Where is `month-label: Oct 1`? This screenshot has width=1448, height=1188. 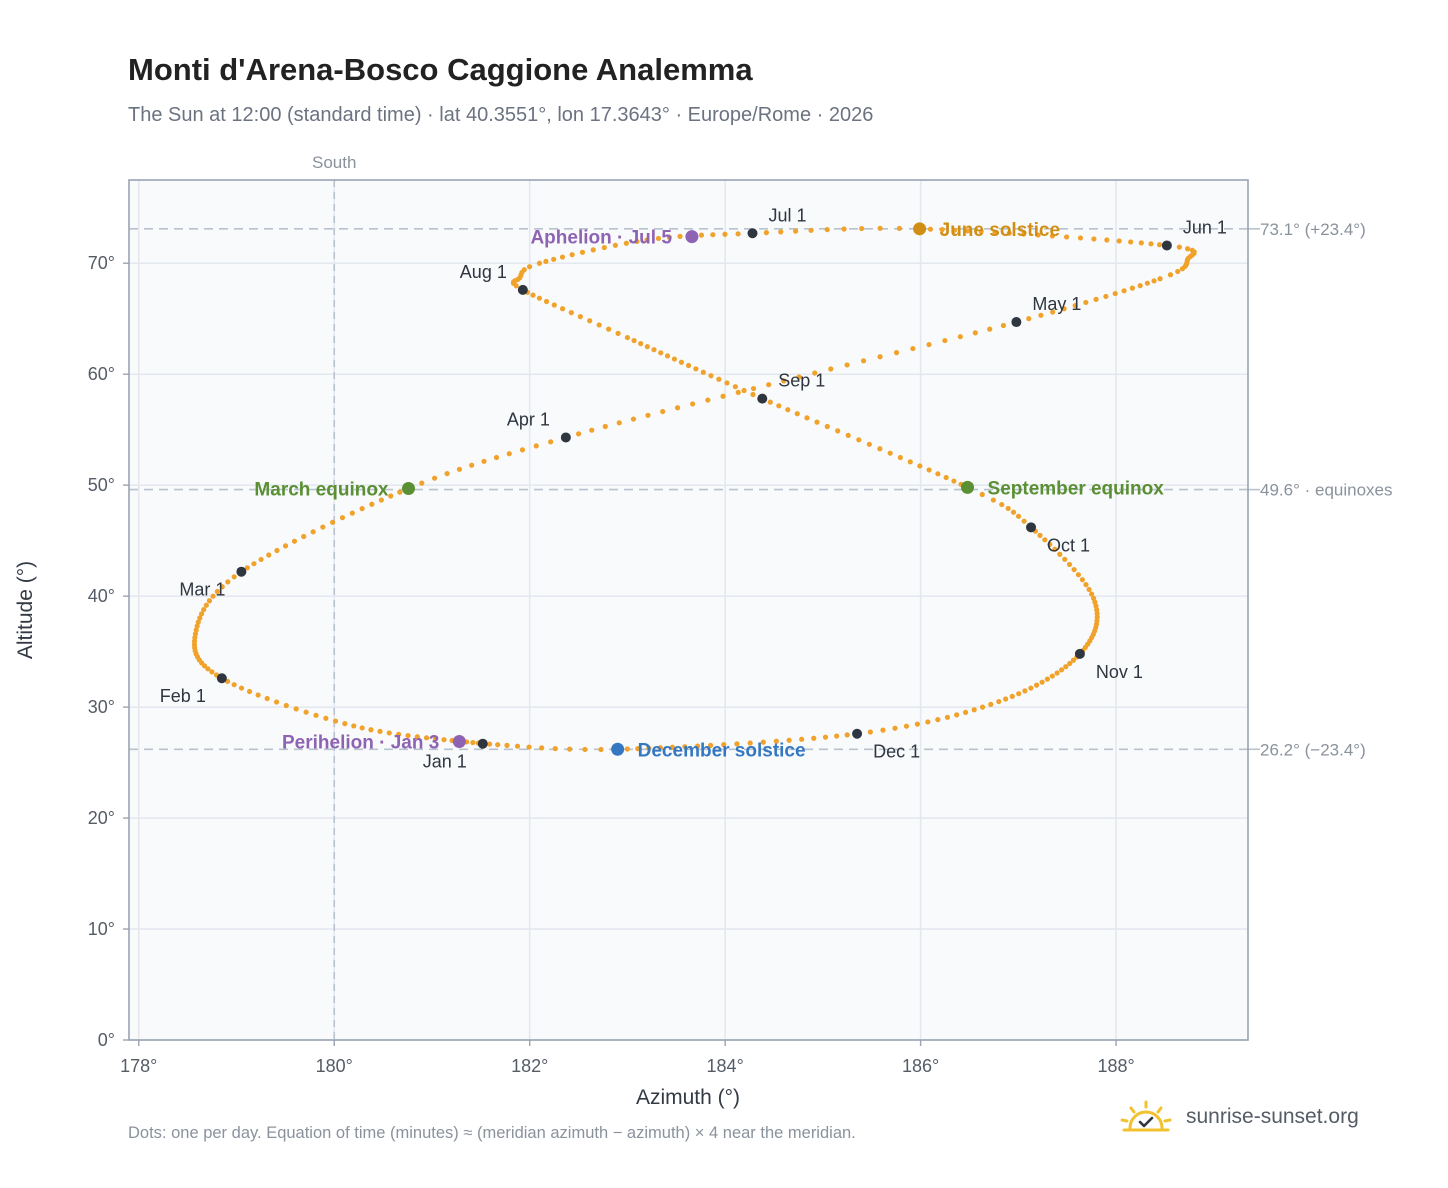 month-label: Oct 1 is located at coordinates (1068, 545).